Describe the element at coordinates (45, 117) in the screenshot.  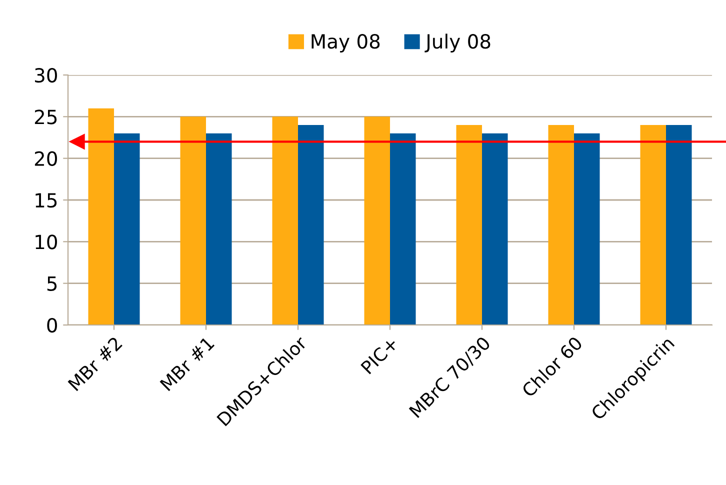
I see `y-tick-label: 25` at that location.